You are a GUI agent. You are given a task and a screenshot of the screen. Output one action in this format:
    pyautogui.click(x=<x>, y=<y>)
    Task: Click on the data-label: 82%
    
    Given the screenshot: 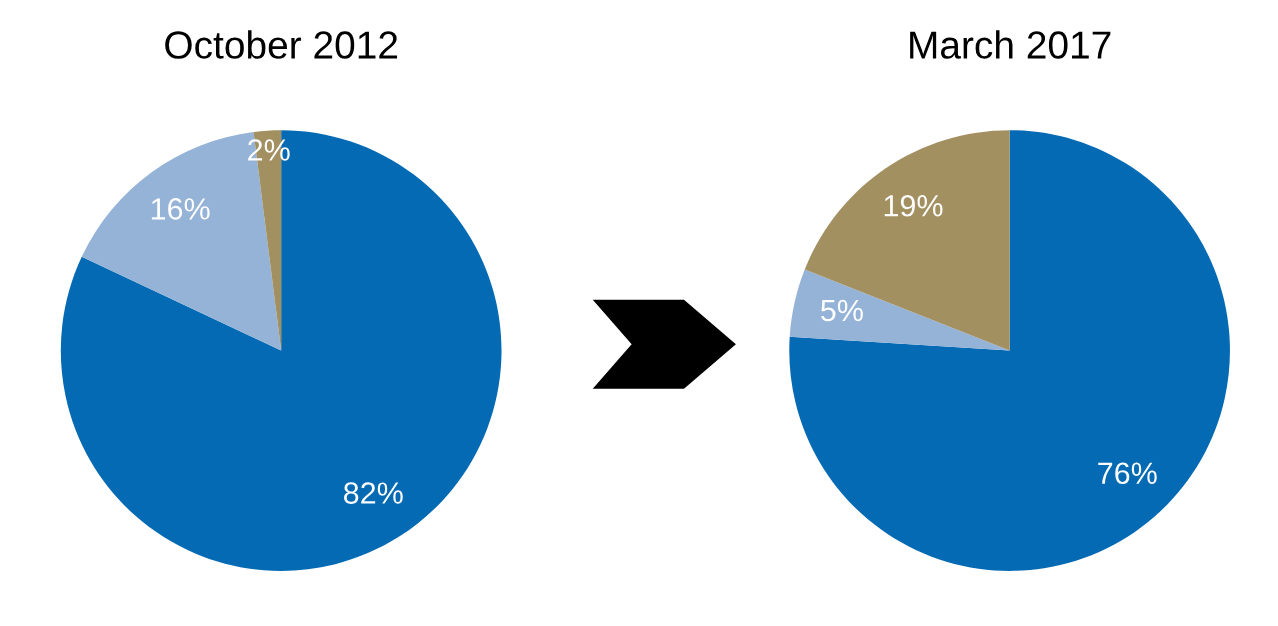 What is the action you would take?
    pyautogui.click(x=373, y=493)
    